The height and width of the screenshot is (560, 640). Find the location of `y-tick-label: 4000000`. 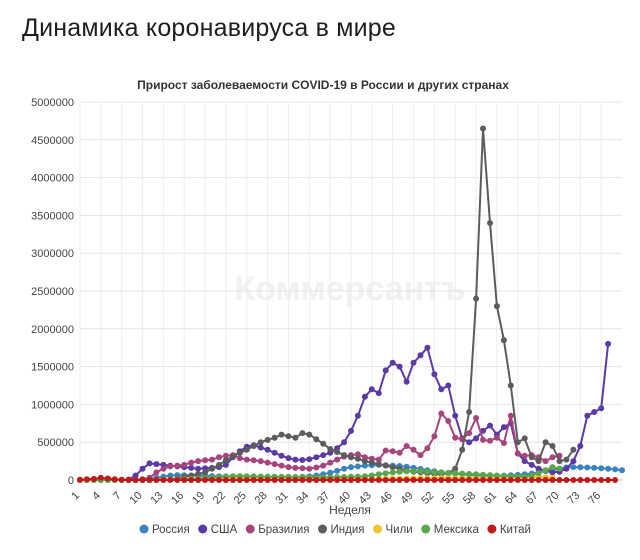

y-tick-label: 4000000 is located at coordinates (52, 179).